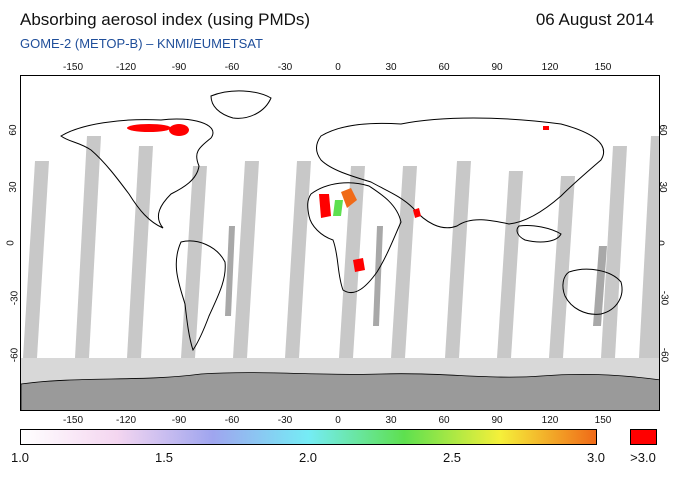 The image size is (676, 480). I want to click on lon-label-bottom: 150, so click(603, 420).